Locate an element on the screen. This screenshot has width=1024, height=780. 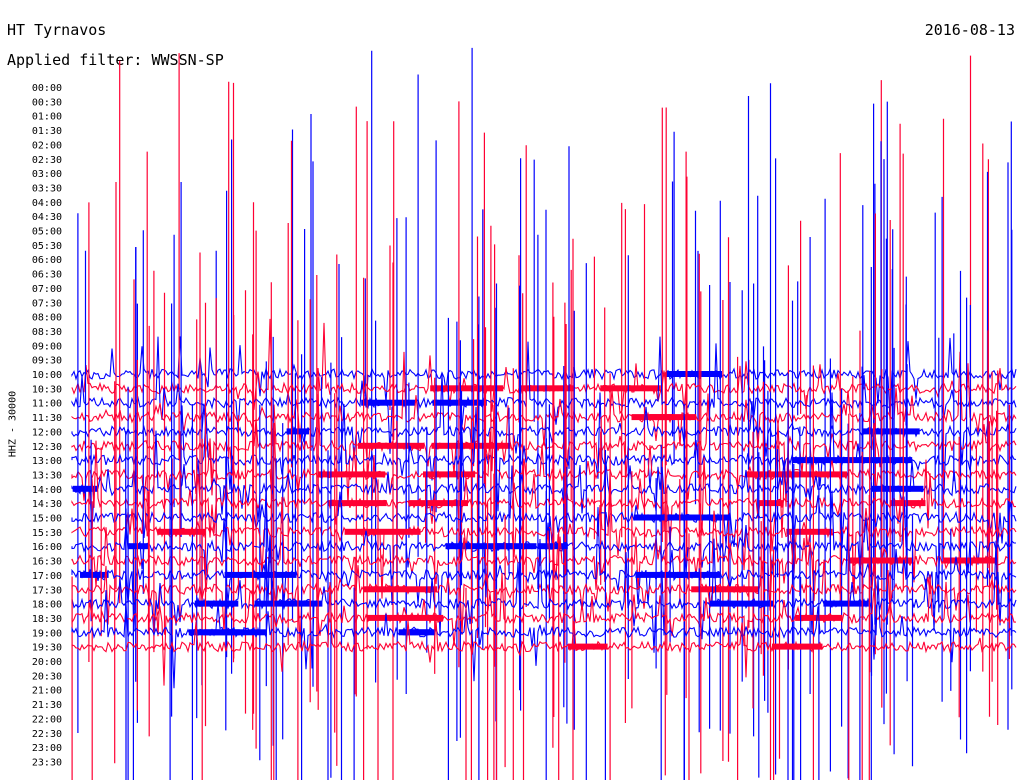
time-tick-label: 21:00 is located at coordinates (47, 691).